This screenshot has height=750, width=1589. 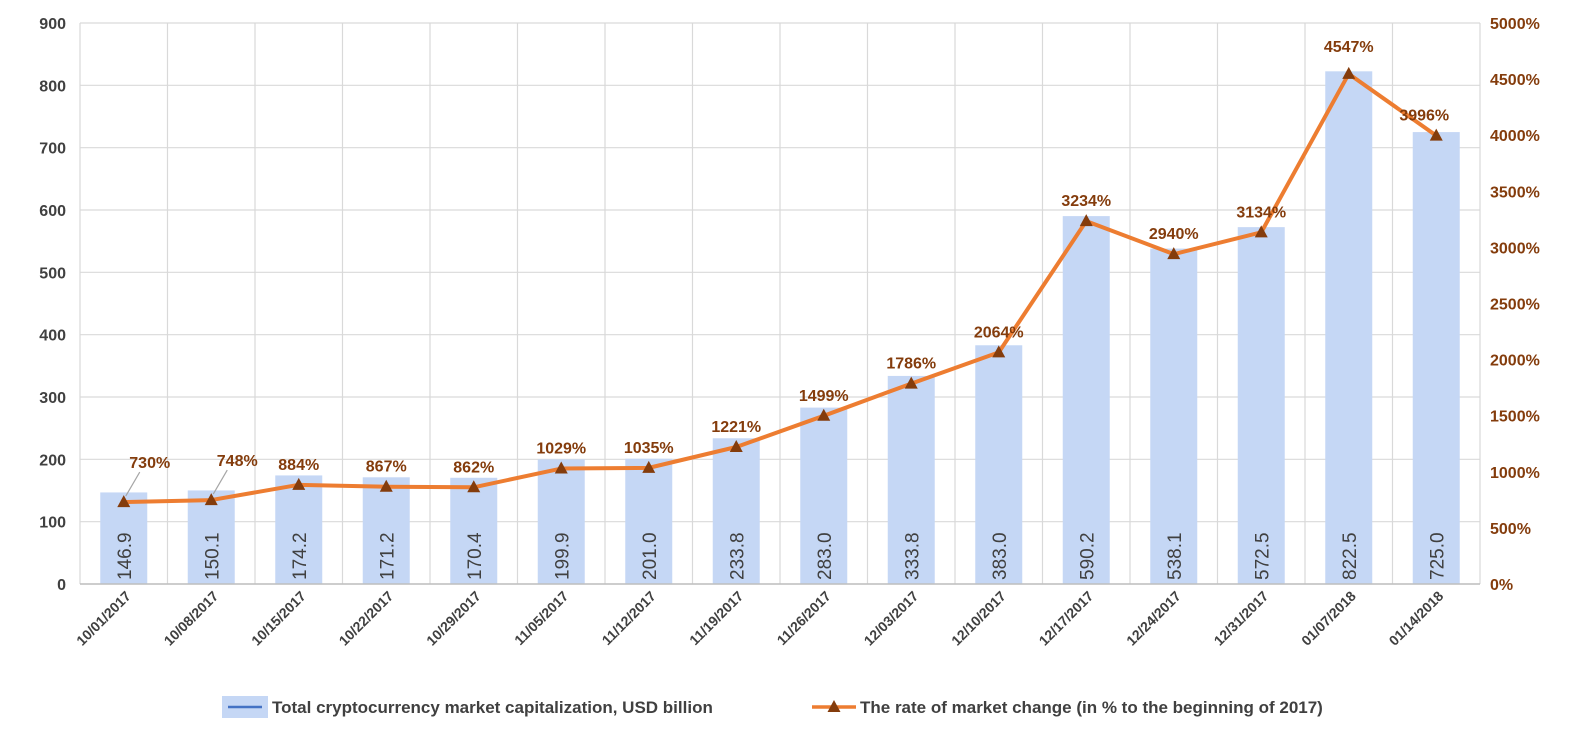 What do you see at coordinates (736, 427) in the screenshot?
I see `line-value-label: 1221%` at bounding box center [736, 427].